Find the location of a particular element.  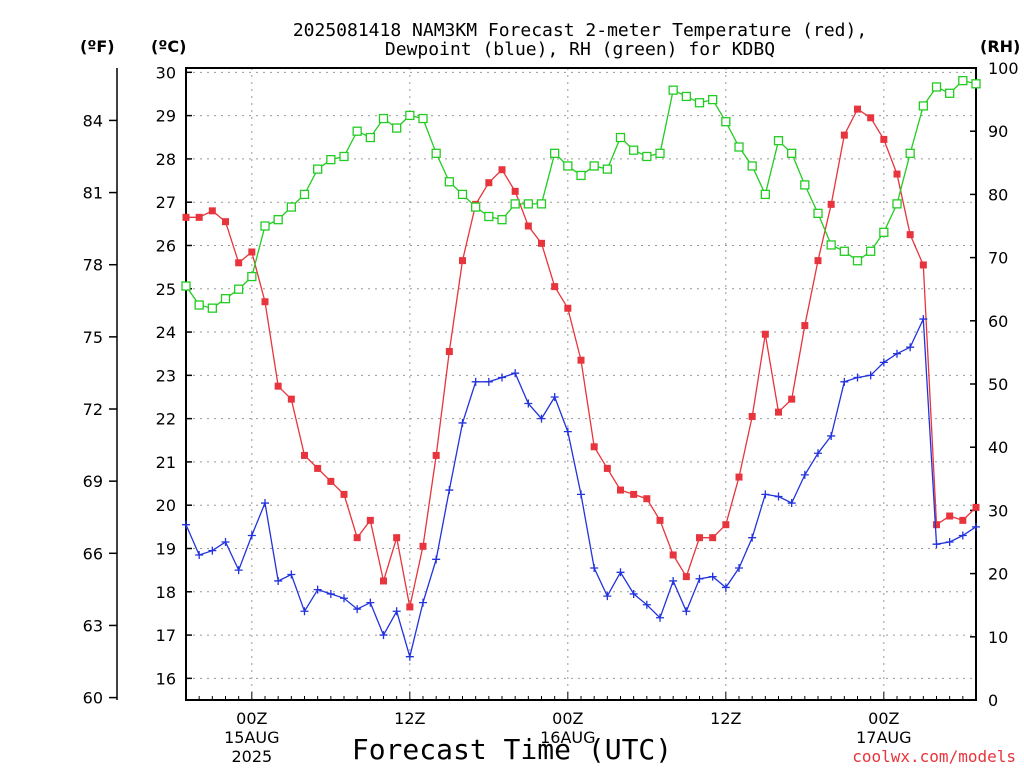

celsius-tick-label: 29 is located at coordinates (166, 116).